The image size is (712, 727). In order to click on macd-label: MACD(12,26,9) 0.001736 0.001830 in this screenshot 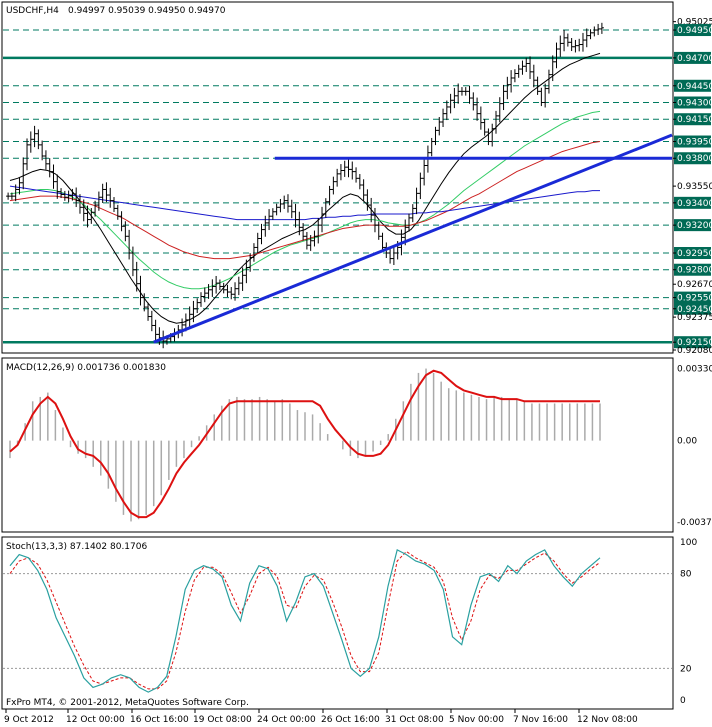, I will do `click(86, 368)`.